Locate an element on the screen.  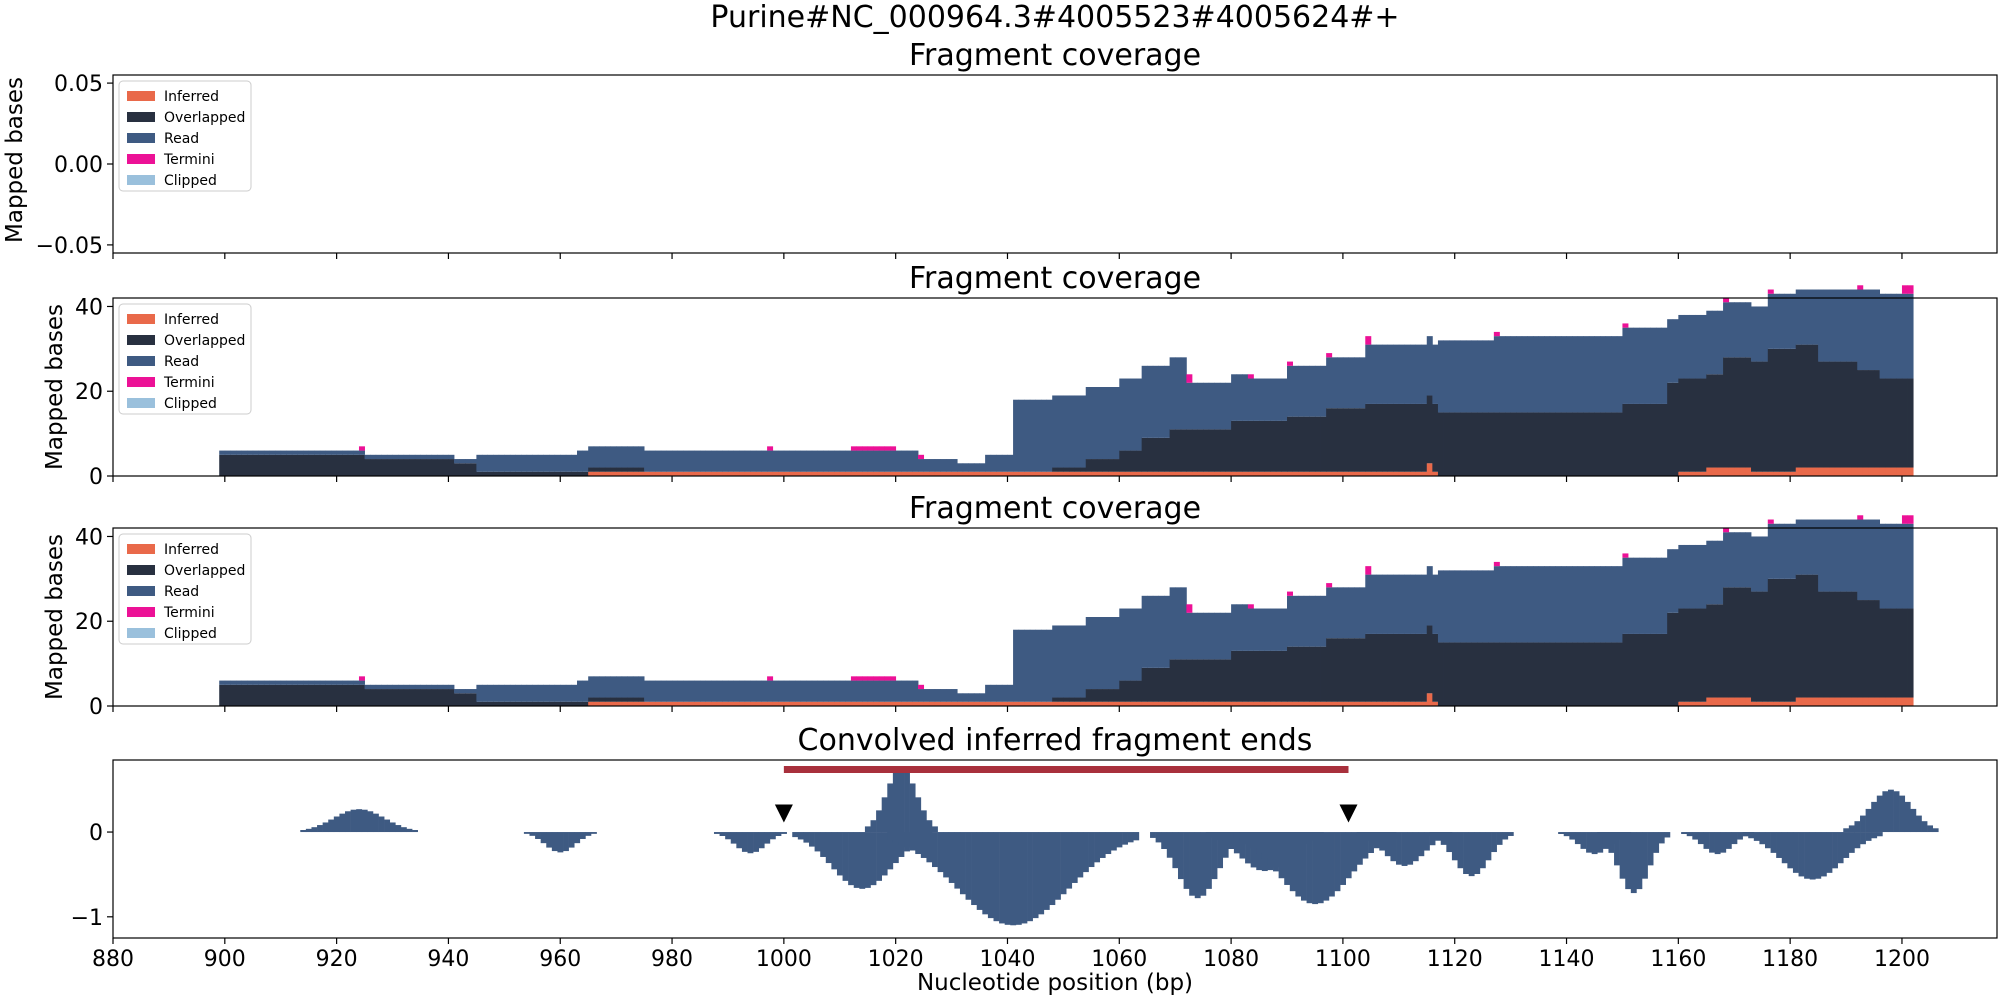
legend-swatch-overlapped is located at coordinates (141, 340).